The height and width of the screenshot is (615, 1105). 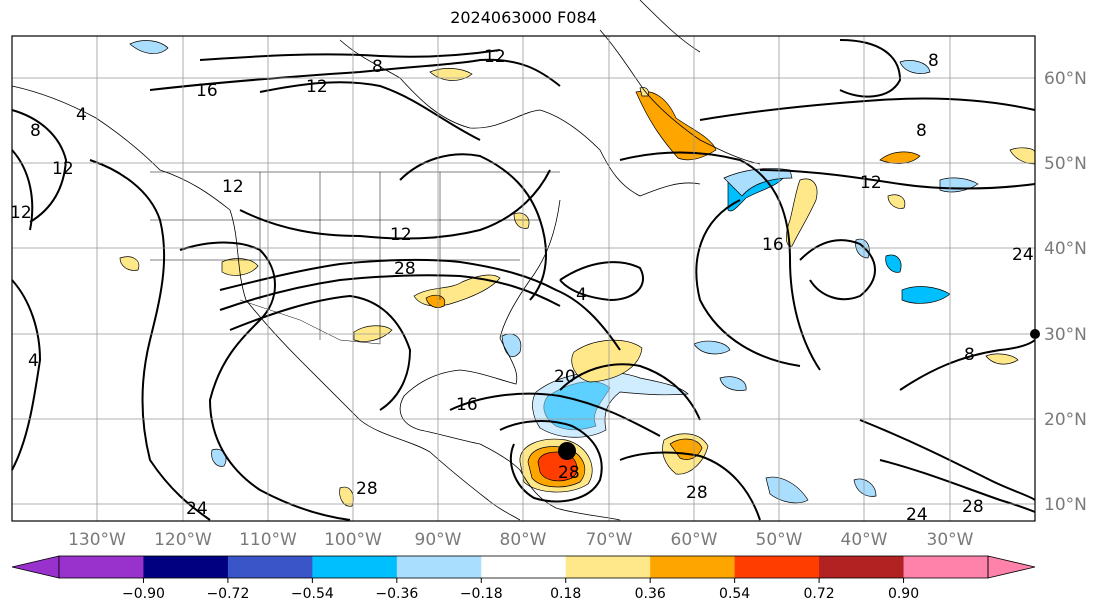 I want to click on contour-atl-north-low, so click(x=870, y=68).